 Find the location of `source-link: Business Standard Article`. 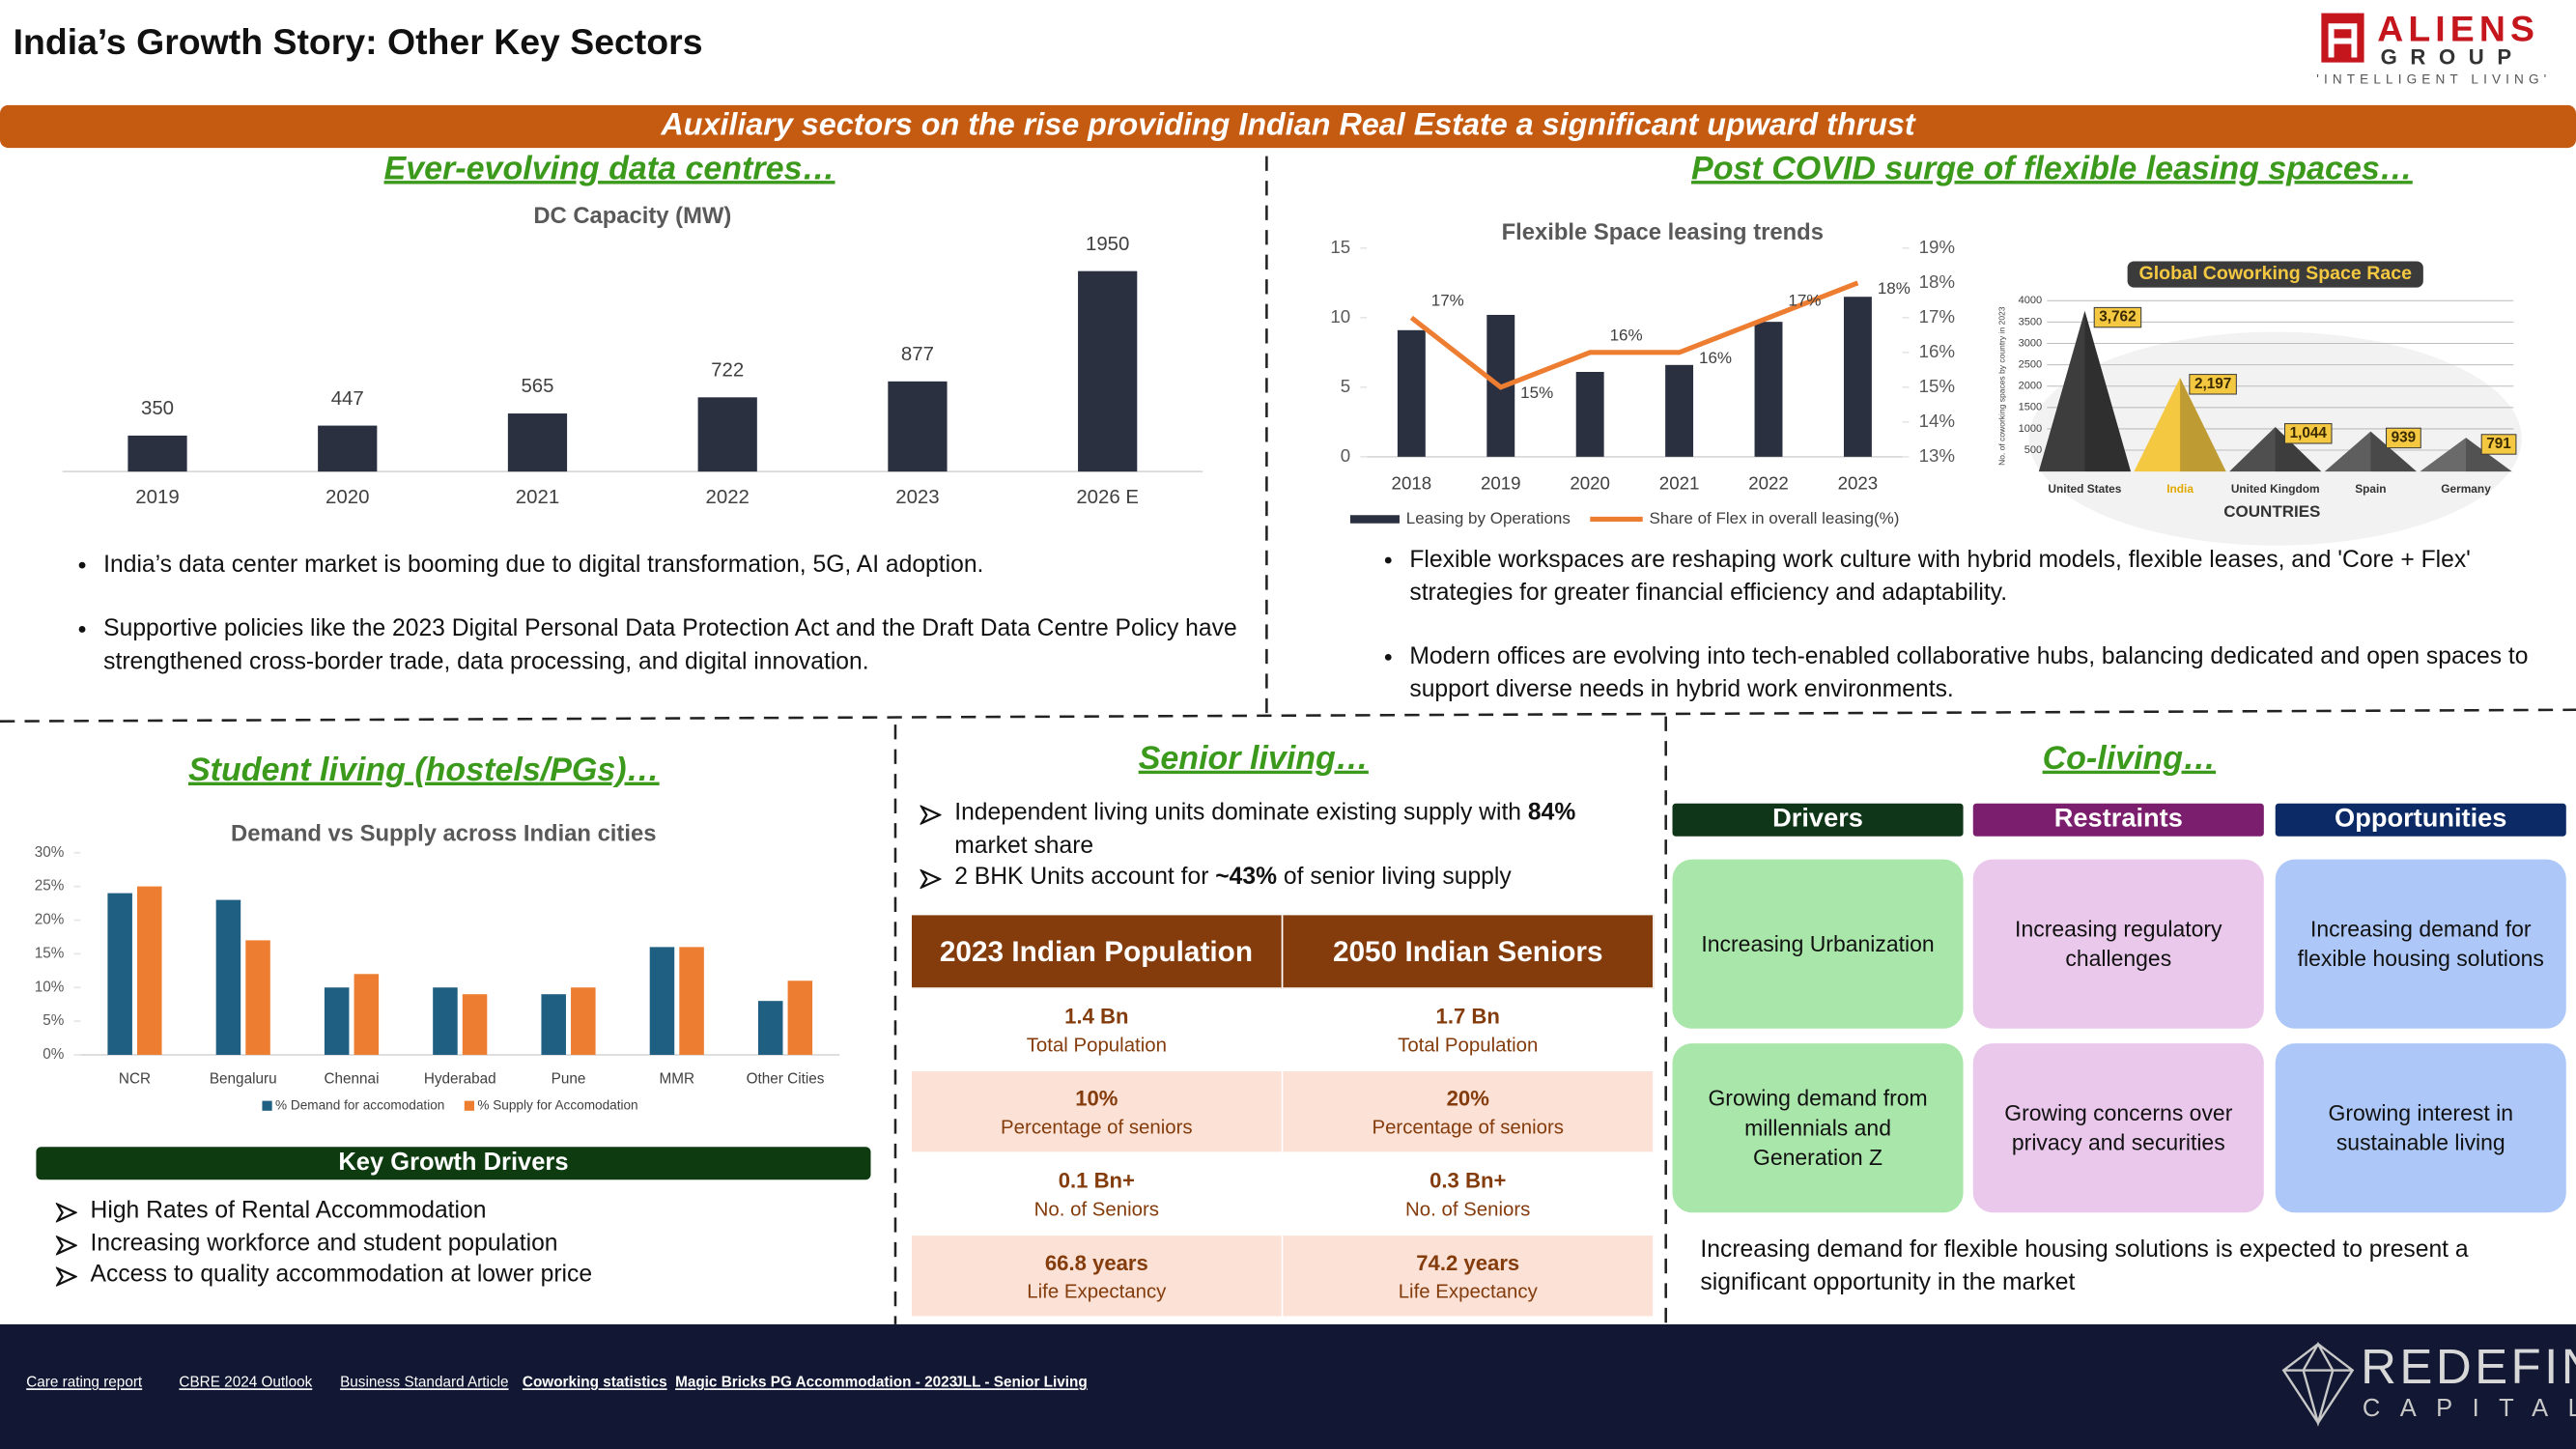

source-link: Business Standard Article is located at coordinates (424, 1381).